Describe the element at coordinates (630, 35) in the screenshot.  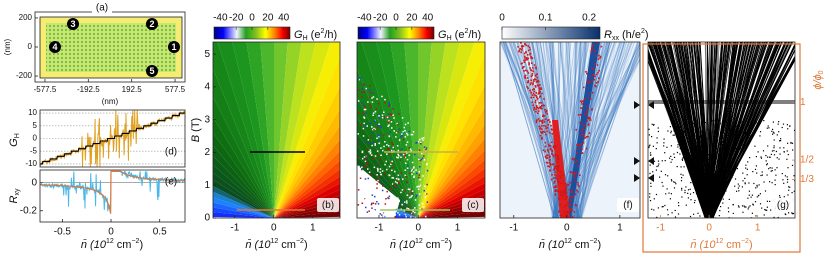
I see `label-part: (h/e` at that location.